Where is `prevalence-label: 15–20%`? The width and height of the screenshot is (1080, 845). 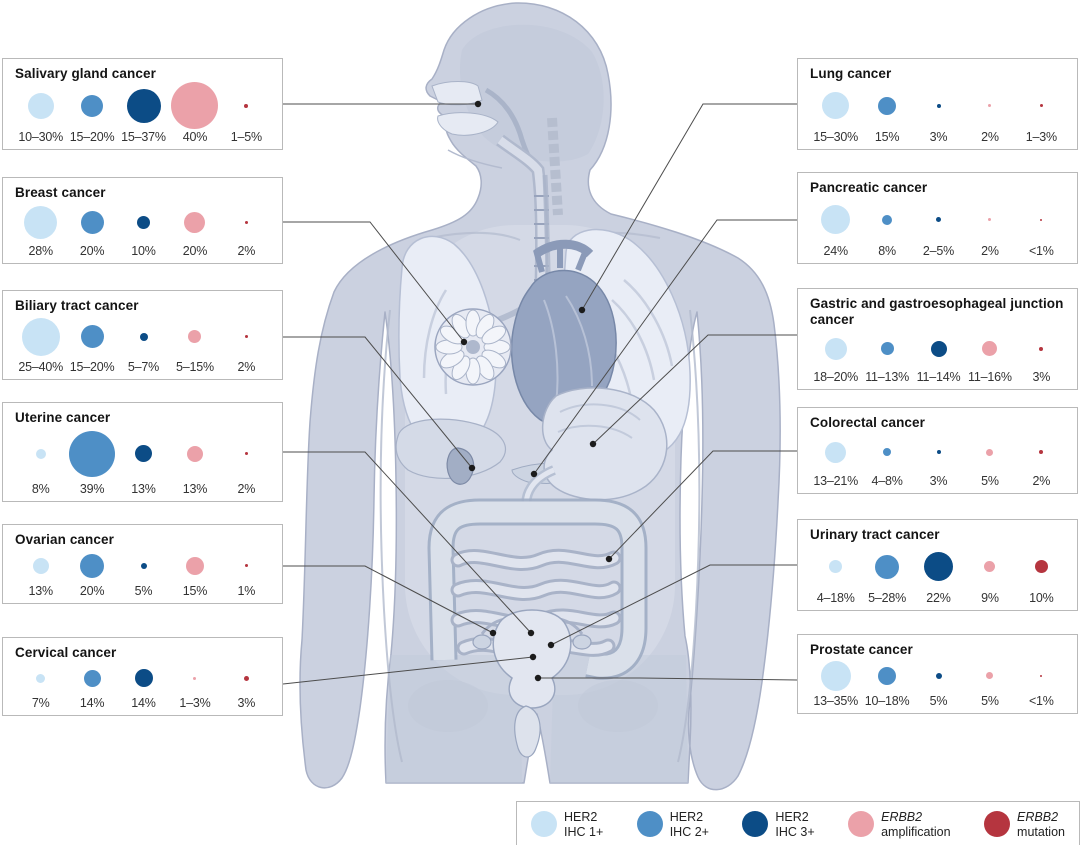
prevalence-label: 15–20% is located at coordinates (92, 367).